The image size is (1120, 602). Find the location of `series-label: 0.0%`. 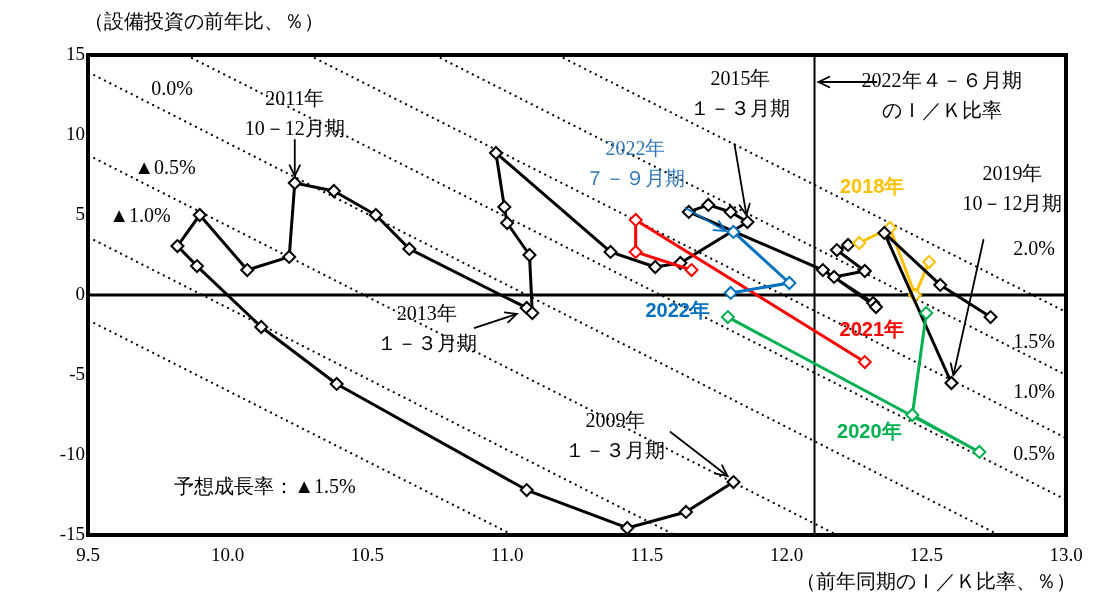

series-label: 0.0% is located at coordinates (172, 88).